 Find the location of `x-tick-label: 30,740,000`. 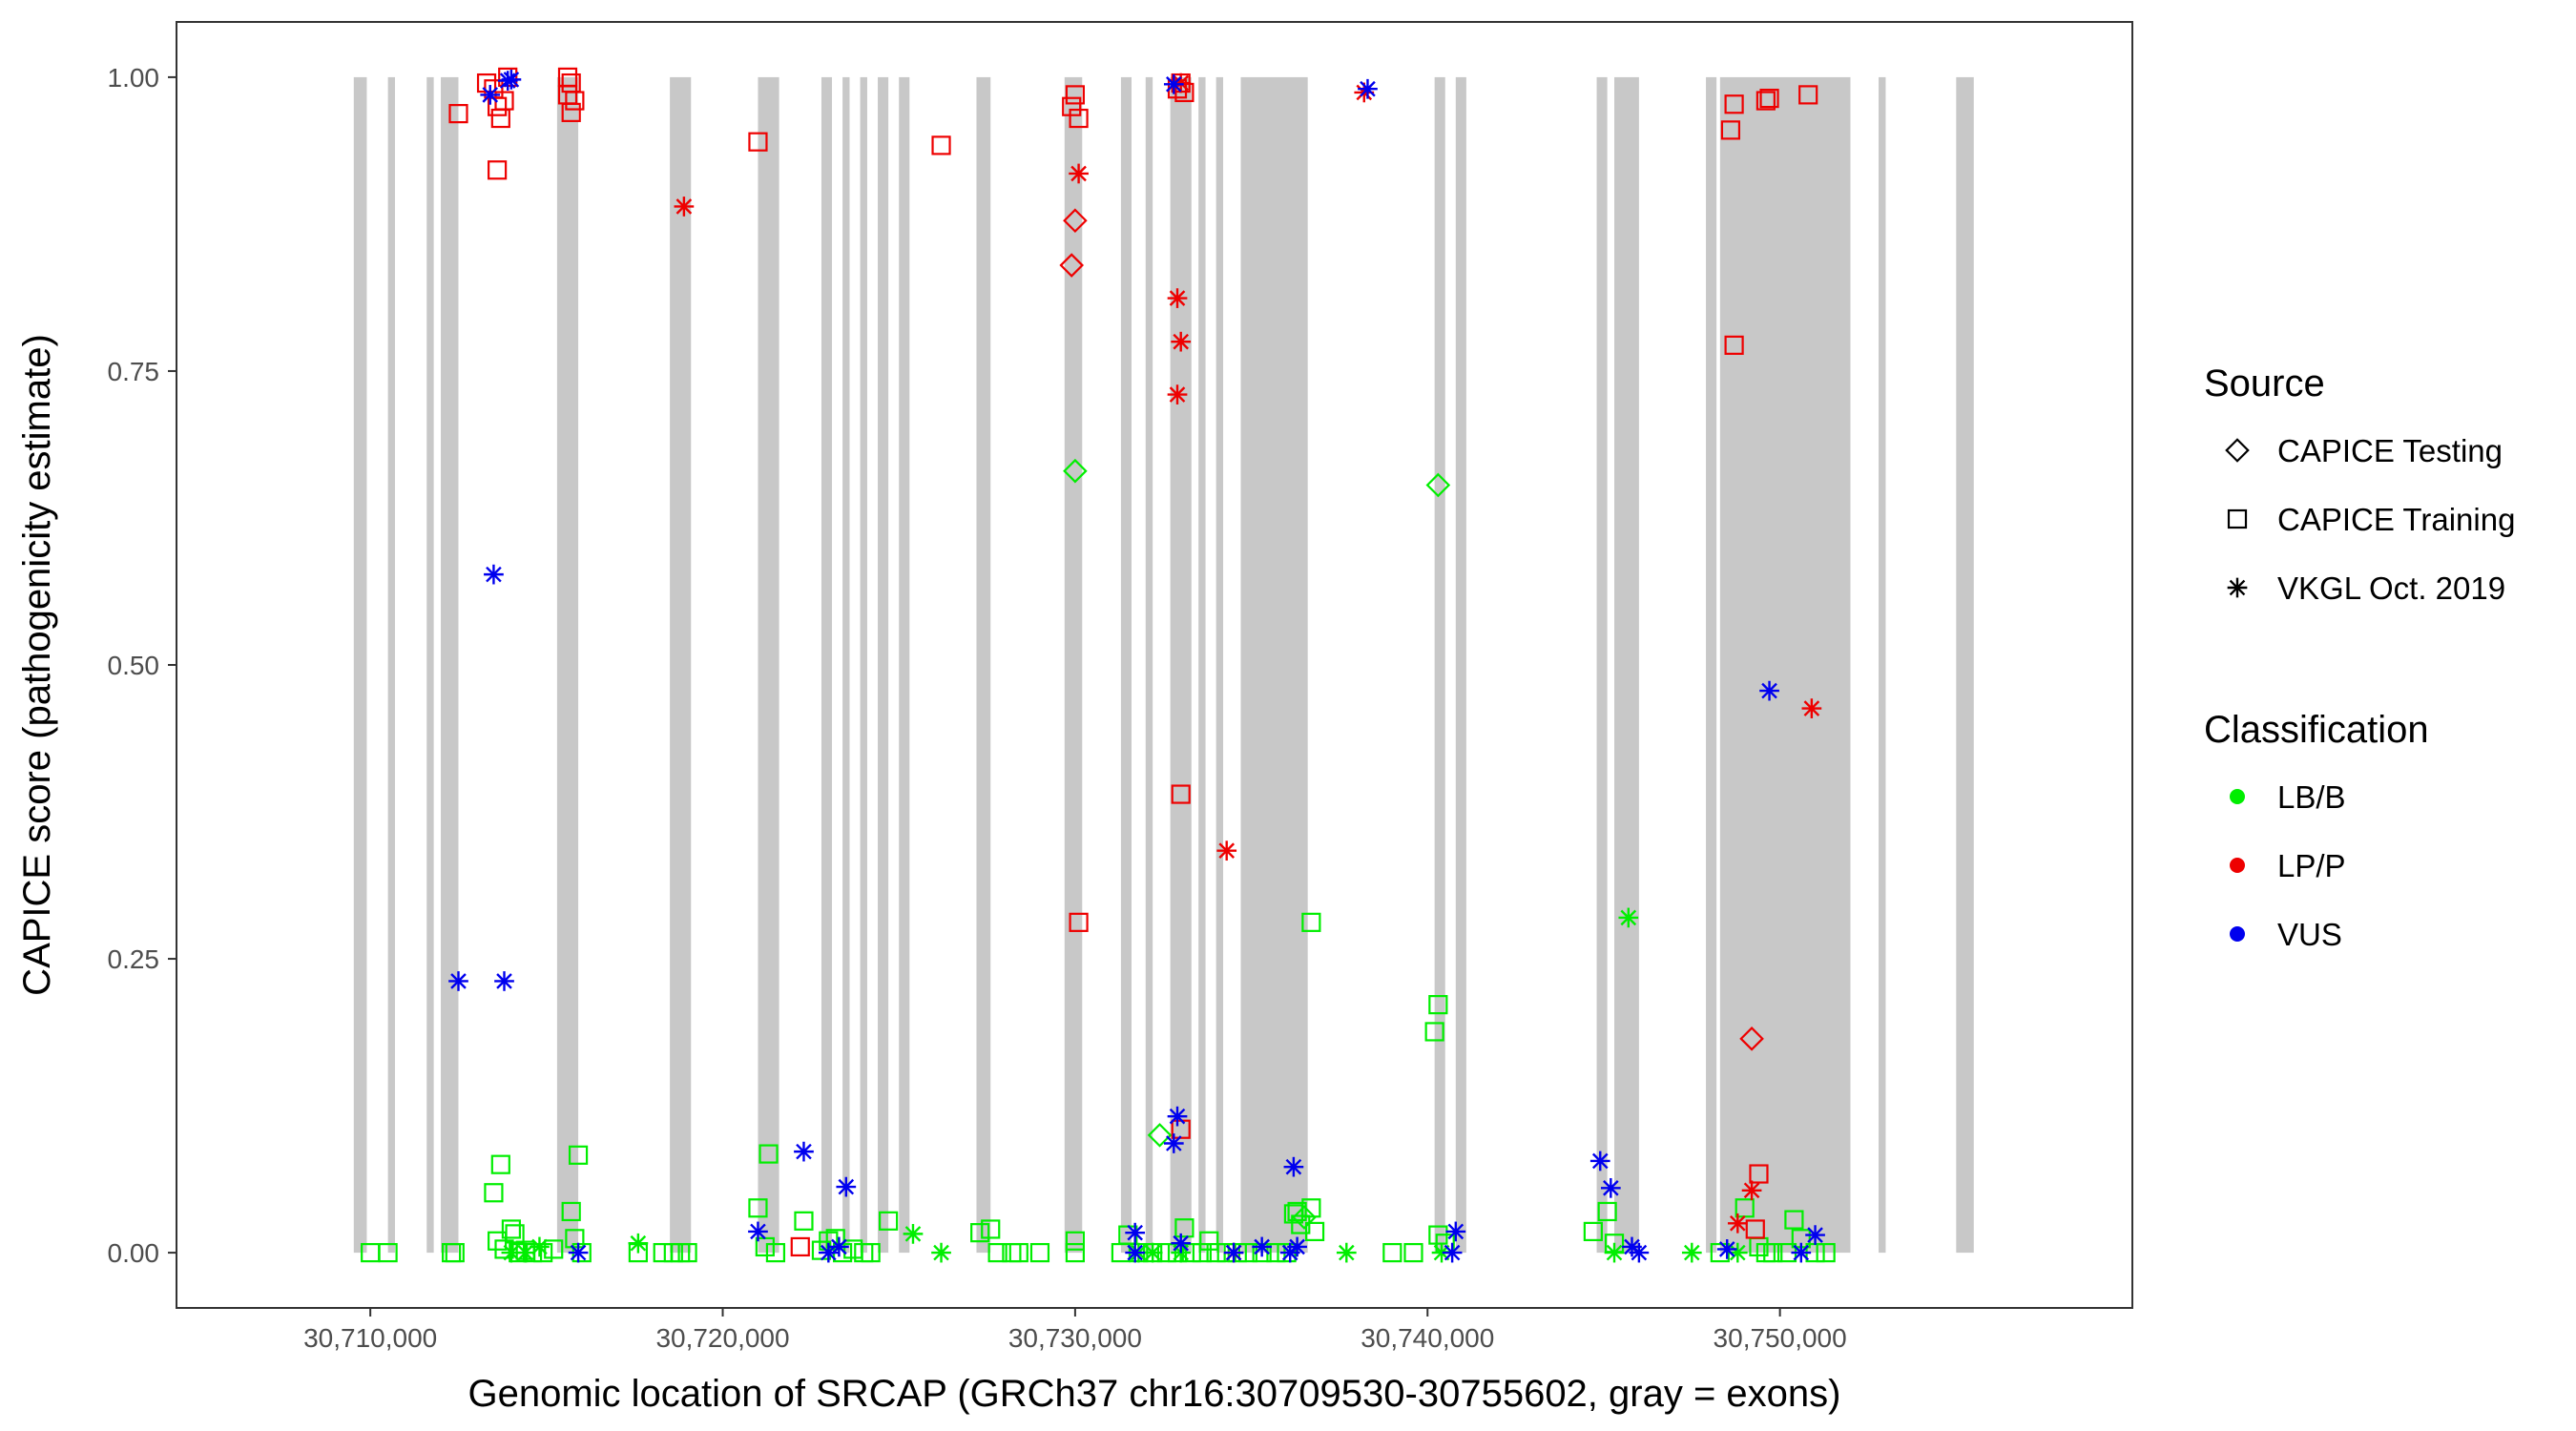

x-tick-label: 30,740,000 is located at coordinates (1427, 1338).